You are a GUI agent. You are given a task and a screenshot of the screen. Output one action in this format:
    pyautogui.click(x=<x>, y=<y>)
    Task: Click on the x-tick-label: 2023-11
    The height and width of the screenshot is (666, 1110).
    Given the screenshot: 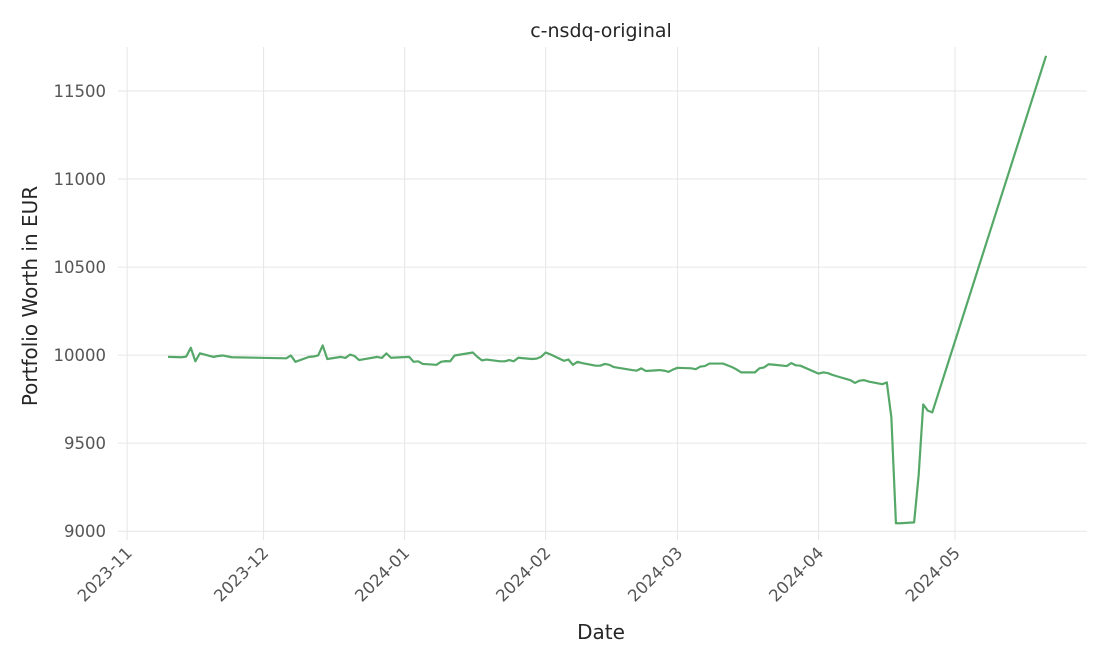 What is the action you would take?
    pyautogui.click(x=105, y=574)
    